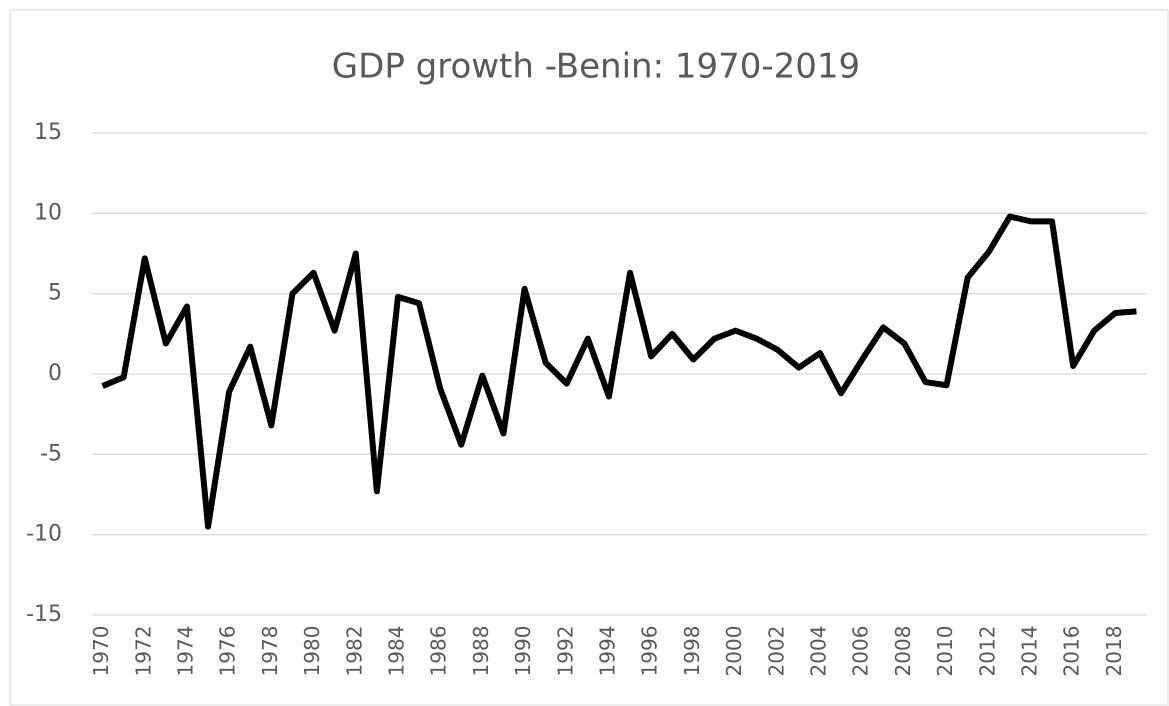 This screenshot has width=1169, height=706. Describe the element at coordinates (903, 651) in the screenshot. I see `x-tick-label: 2008` at that location.